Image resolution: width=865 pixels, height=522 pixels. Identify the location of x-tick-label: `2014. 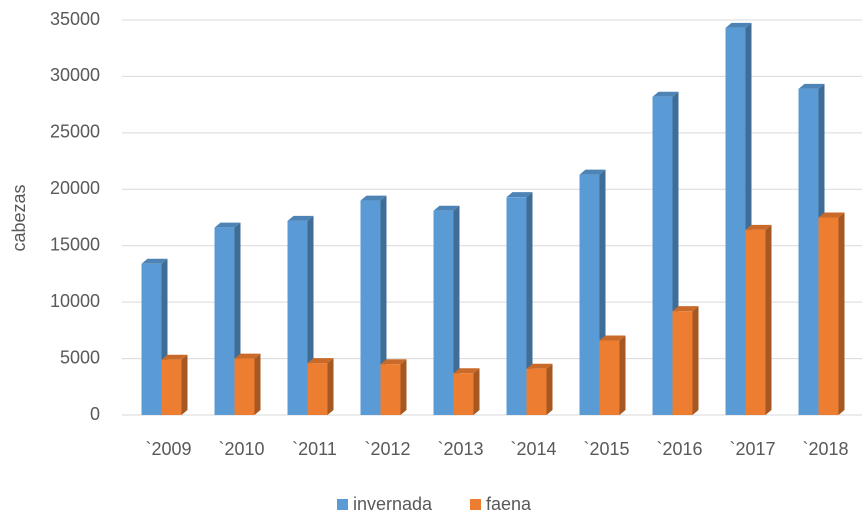
(533, 449).